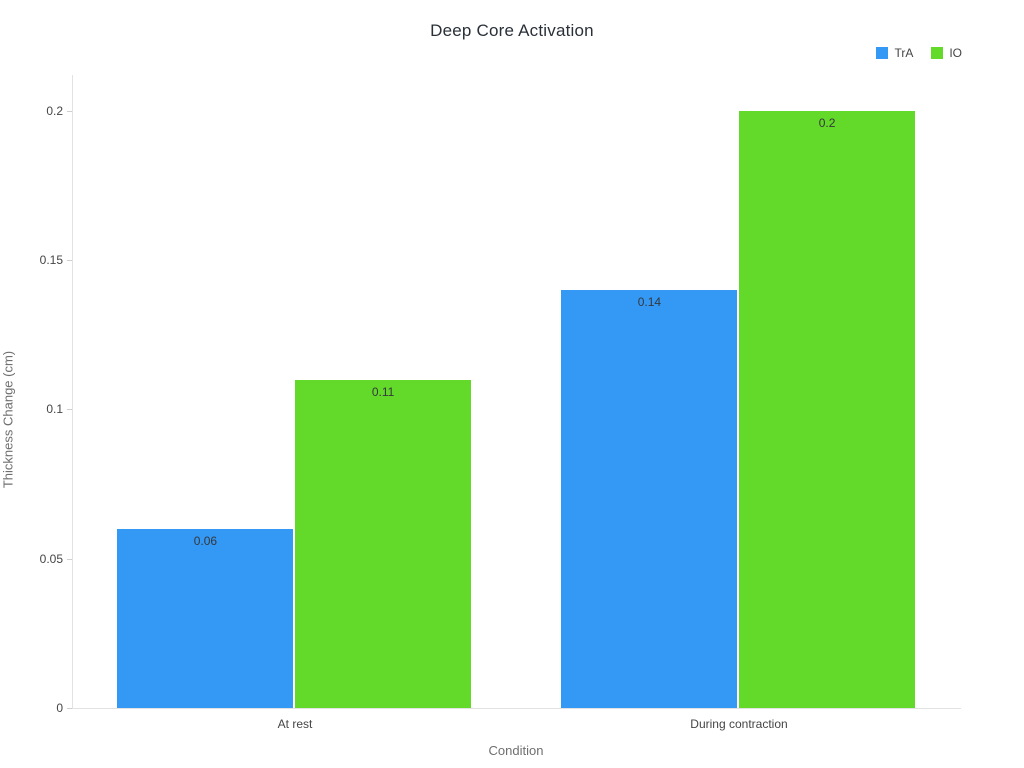 The width and height of the screenshot is (1024, 768). Describe the element at coordinates (8, 419) in the screenshot. I see `y-axis-title: Thickness Change (cm)` at that location.